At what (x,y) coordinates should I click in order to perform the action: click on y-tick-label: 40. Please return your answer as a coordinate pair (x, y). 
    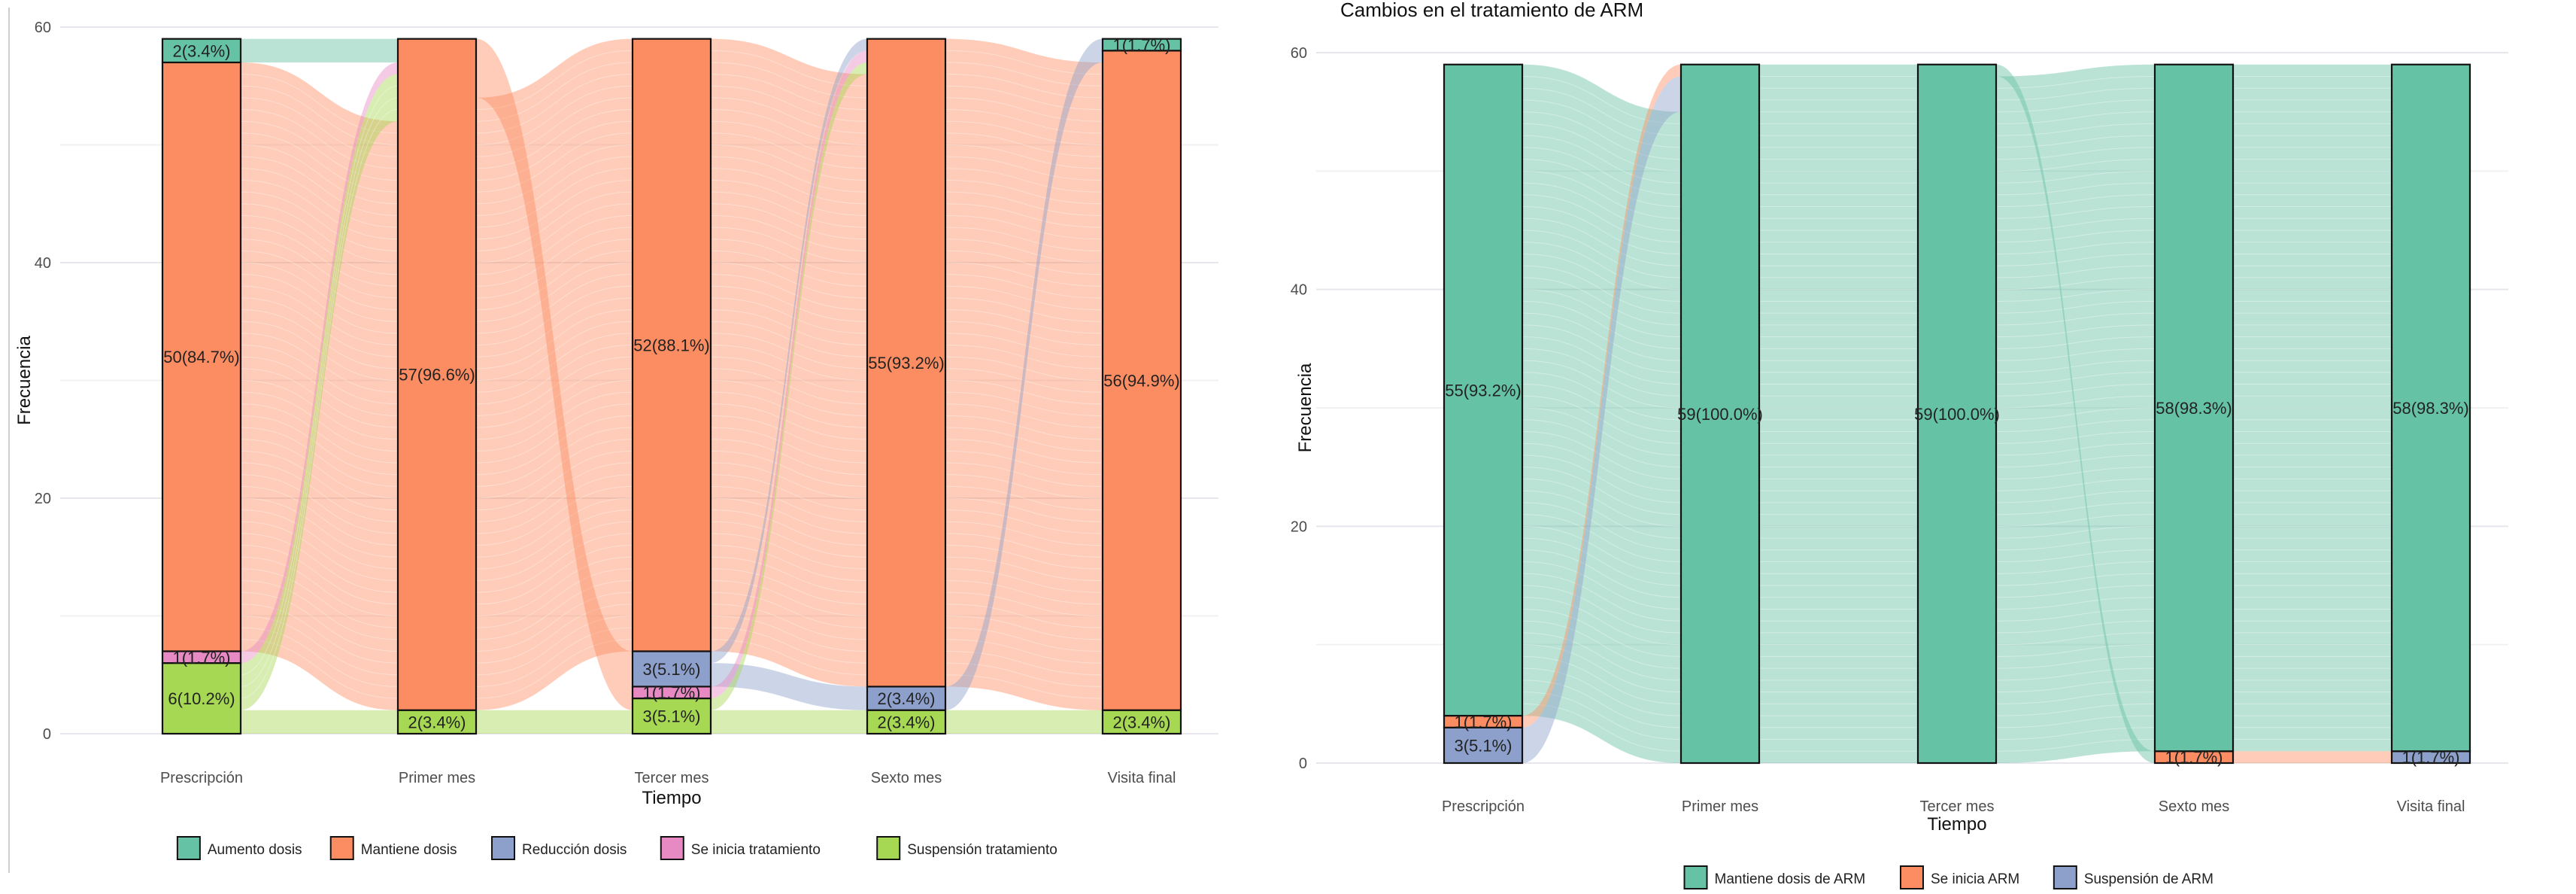
    Looking at the image, I should click on (1299, 290).